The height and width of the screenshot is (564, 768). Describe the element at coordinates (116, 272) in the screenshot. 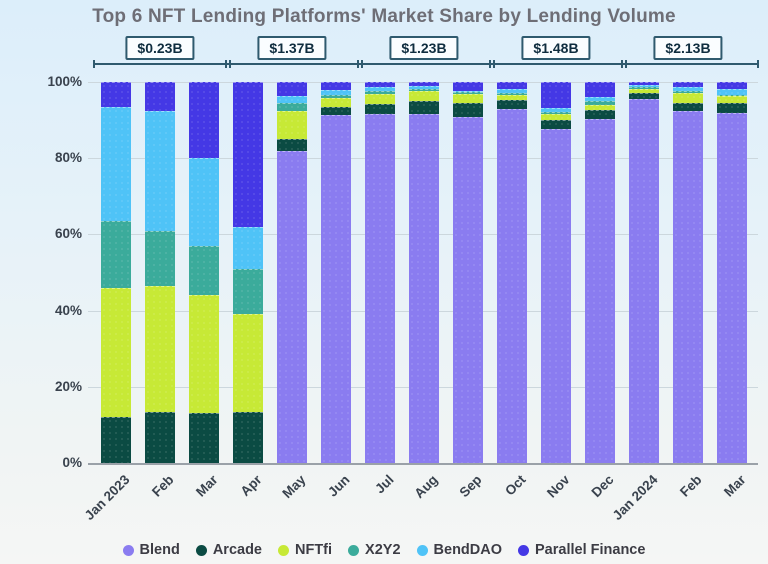

I see `stacked-bar-jan-2023` at that location.